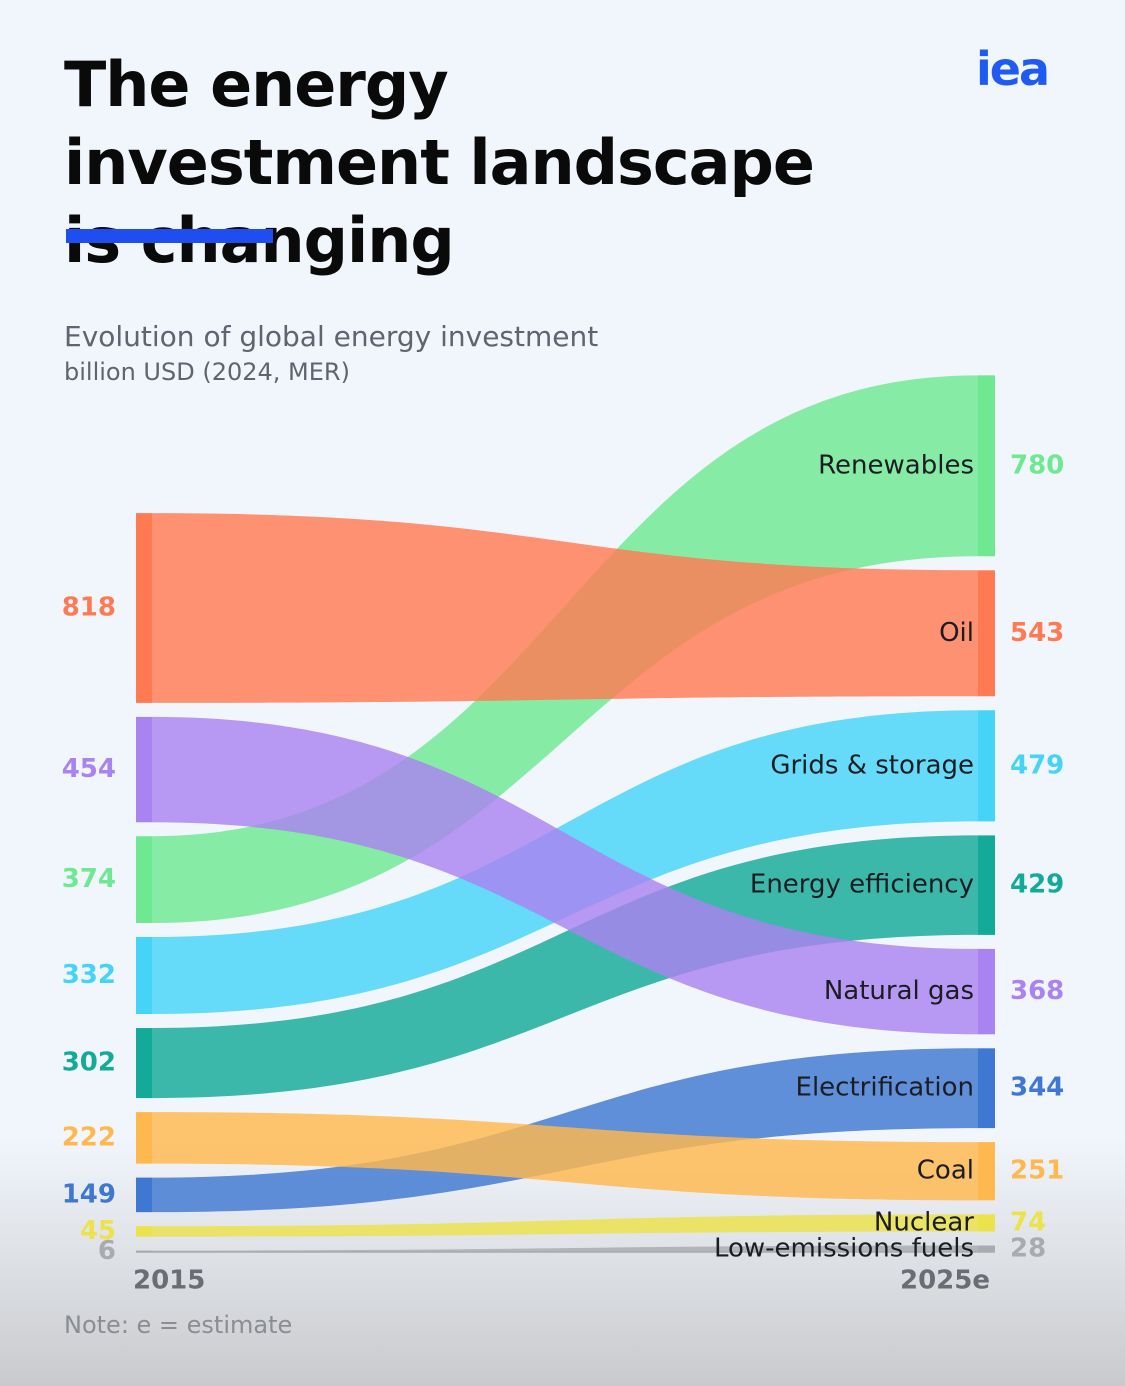 This screenshot has height=1386, width=1125. What do you see at coordinates (862, 885) in the screenshot?
I see `series-label: Energy efficiency` at bounding box center [862, 885].